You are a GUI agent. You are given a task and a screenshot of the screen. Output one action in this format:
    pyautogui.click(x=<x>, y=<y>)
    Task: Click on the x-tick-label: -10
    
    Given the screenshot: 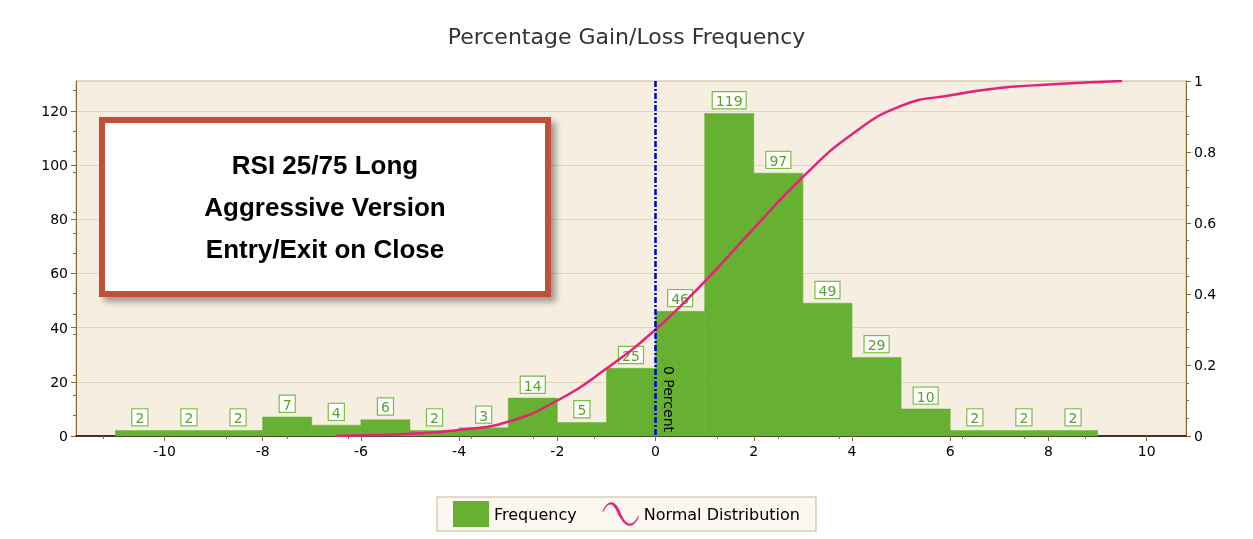 What is the action you would take?
    pyautogui.click(x=164, y=451)
    